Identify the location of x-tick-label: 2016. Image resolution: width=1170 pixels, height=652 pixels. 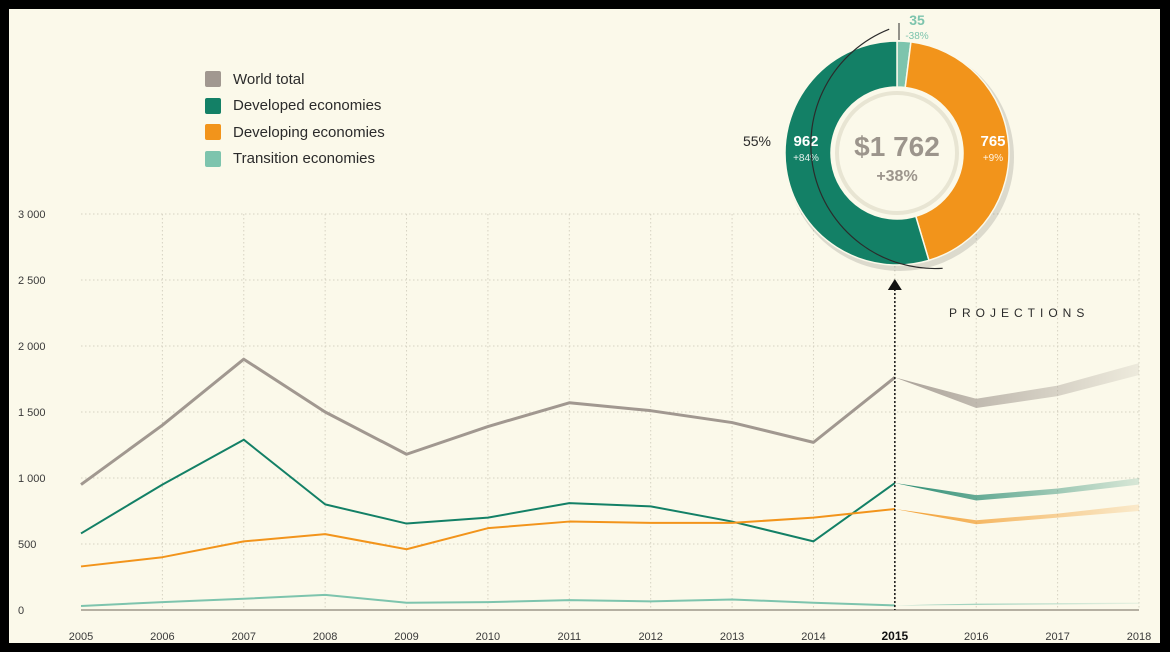
(976, 637).